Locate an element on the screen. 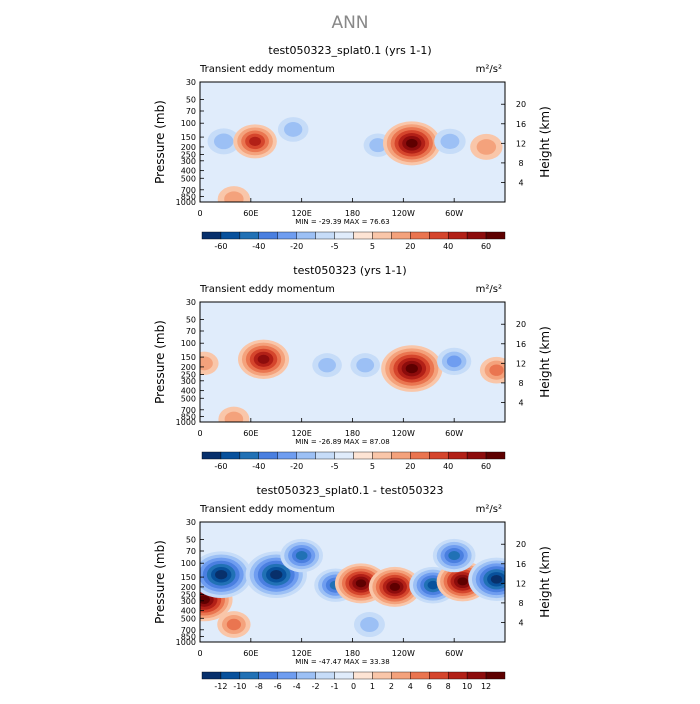 The image size is (700, 704). colorbar-label: -20 is located at coordinates (296, 466).